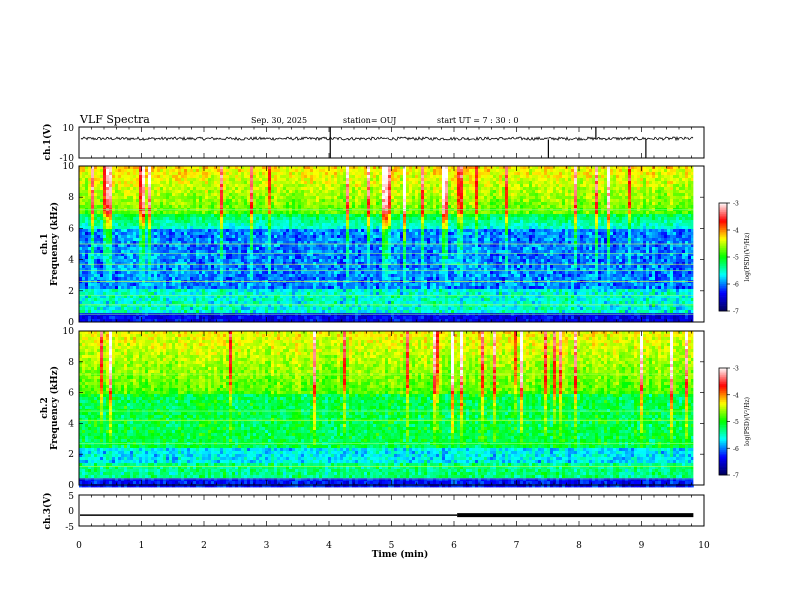 The image size is (792, 612). What do you see at coordinates (79, 546) in the screenshot?
I see `xtick-0: 0` at bounding box center [79, 546].